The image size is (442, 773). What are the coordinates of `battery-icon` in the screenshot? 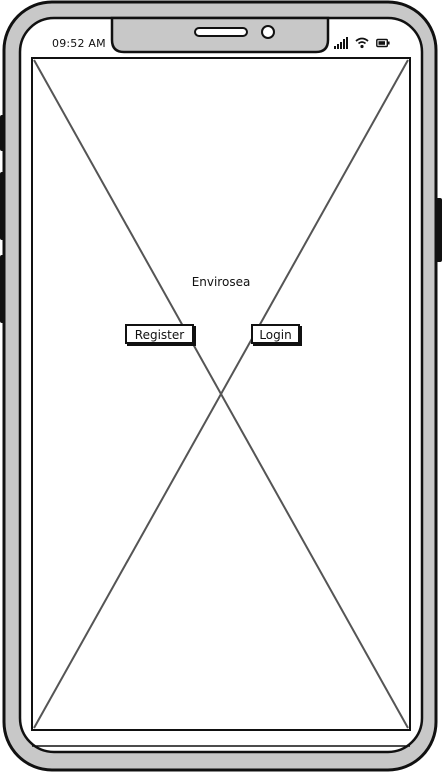 It's located at (383, 43).